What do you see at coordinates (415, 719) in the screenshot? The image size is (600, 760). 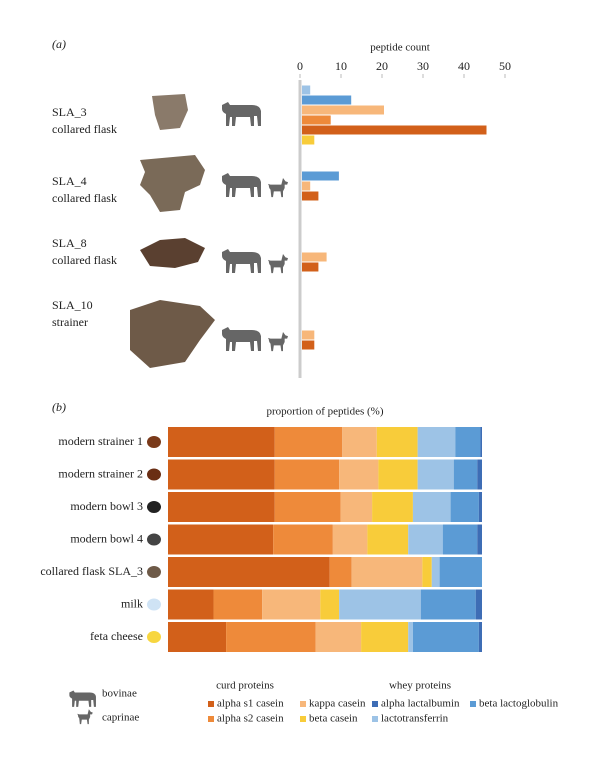 I see `legend-label: lactotransferrin` at bounding box center [415, 719].